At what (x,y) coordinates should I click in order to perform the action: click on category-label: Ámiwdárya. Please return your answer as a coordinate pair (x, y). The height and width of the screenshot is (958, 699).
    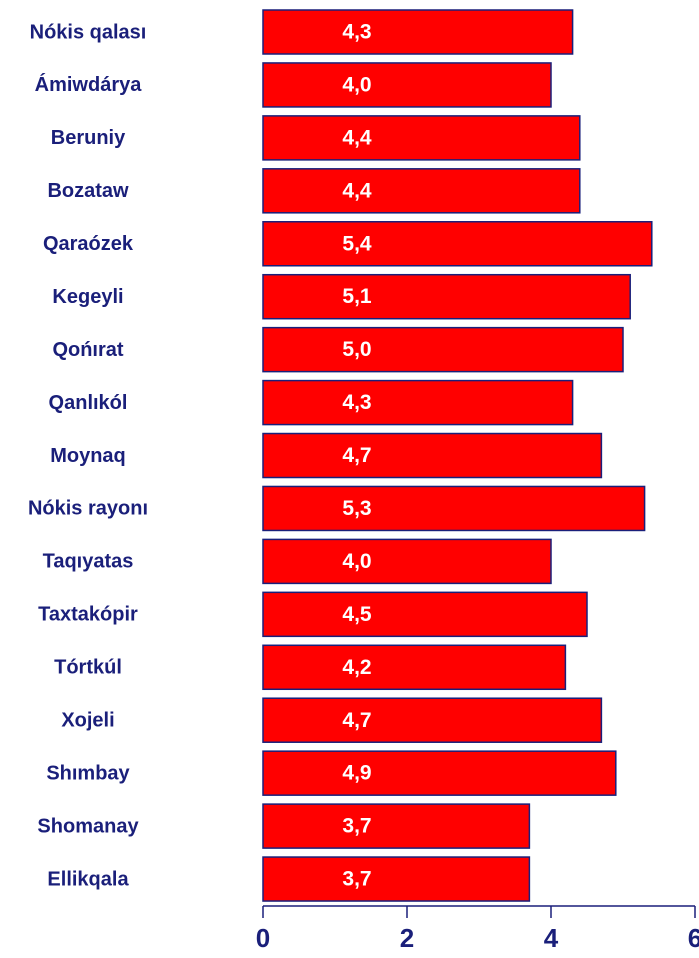
    Looking at the image, I should click on (89, 84).